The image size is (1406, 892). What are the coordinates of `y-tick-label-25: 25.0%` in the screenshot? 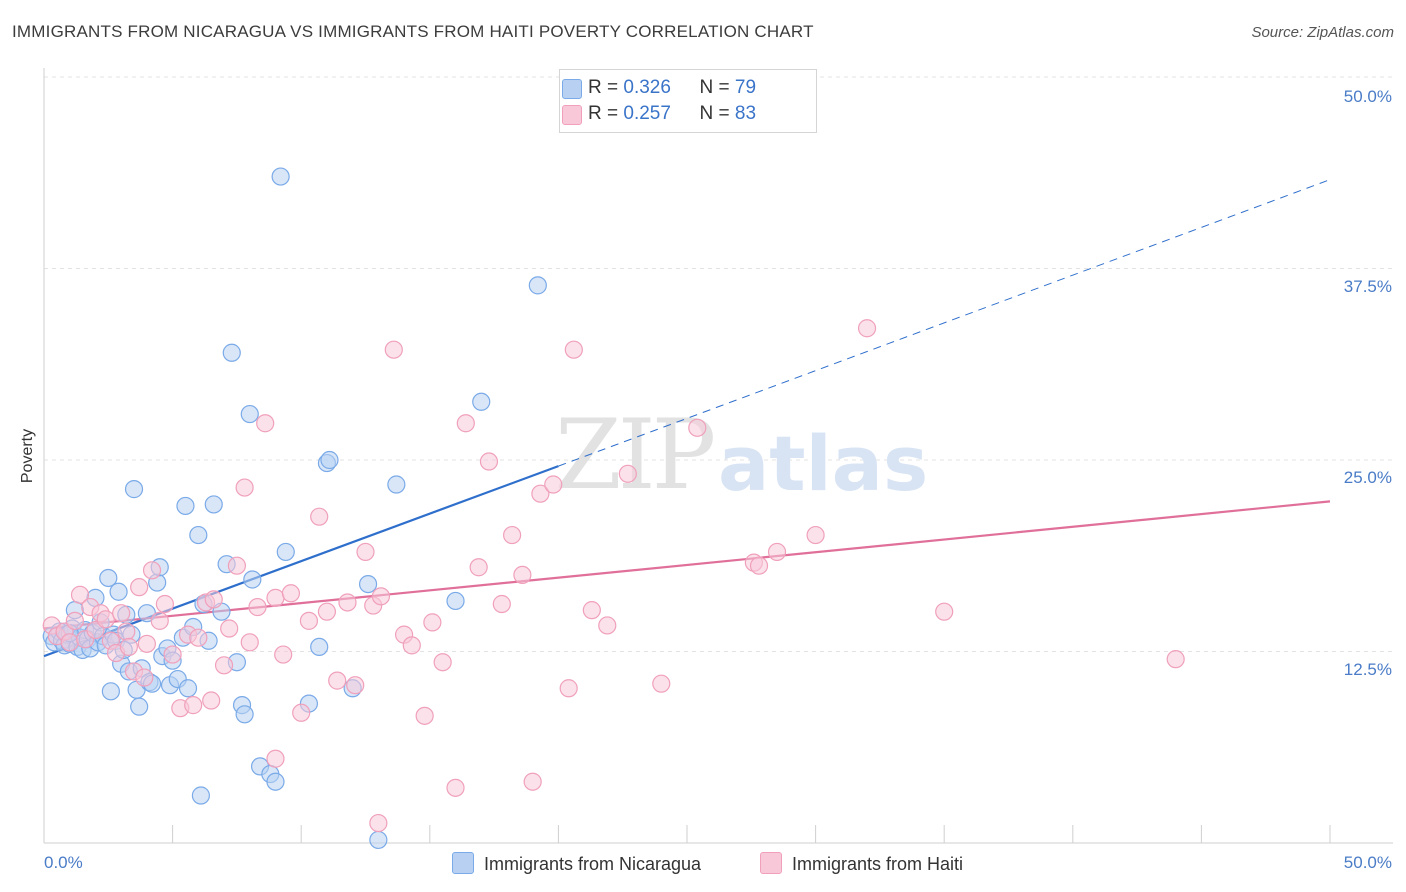 It's located at (1367, 477).